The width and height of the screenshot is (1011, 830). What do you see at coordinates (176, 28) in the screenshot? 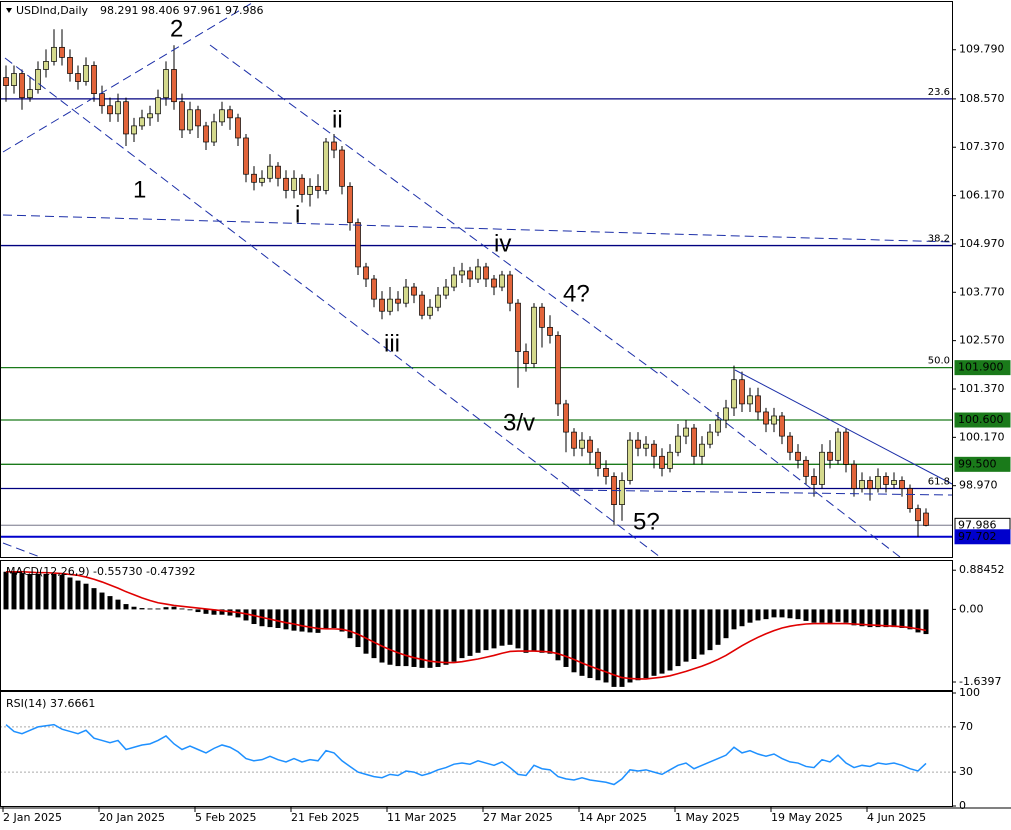
I see `wave-label: 2` at bounding box center [176, 28].